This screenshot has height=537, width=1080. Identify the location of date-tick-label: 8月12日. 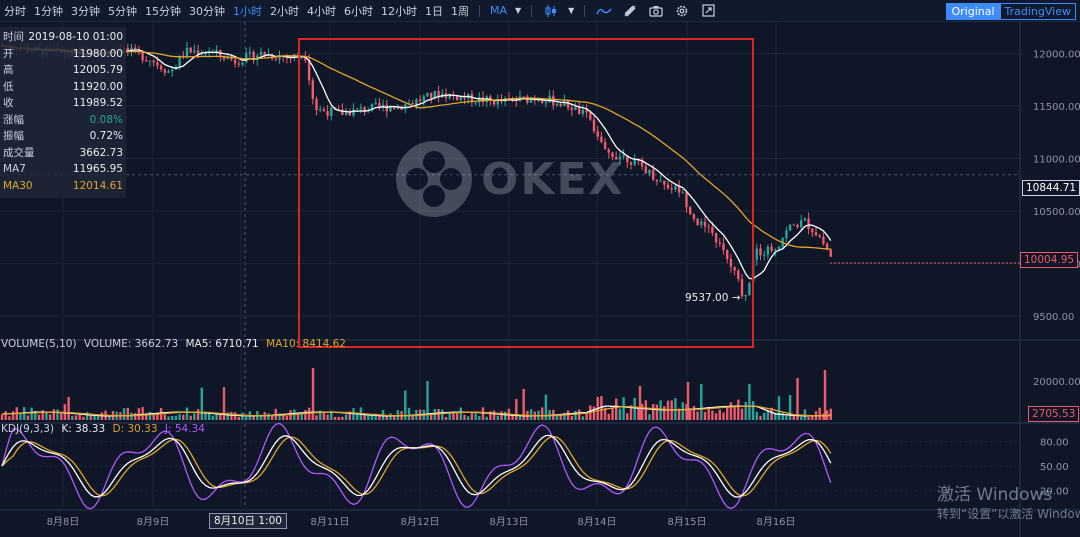
(419, 522).